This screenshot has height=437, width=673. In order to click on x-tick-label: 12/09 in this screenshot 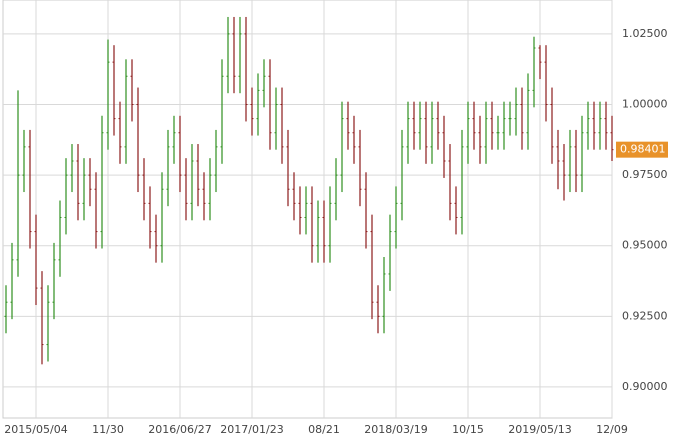, I will do `click(612, 429)`.